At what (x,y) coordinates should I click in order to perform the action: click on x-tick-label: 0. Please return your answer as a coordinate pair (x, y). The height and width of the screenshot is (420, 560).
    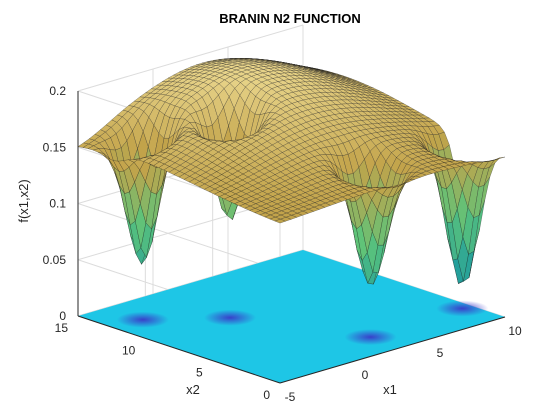
    Looking at the image, I should click on (365, 375).